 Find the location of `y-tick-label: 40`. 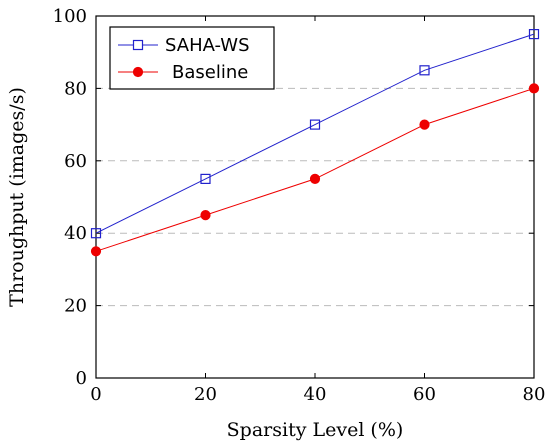

y-tick-label: 40 is located at coordinates (75, 233).